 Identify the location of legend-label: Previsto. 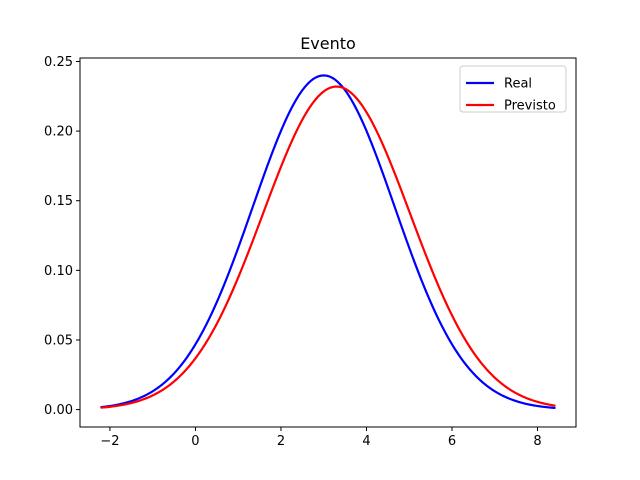
(530, 106).